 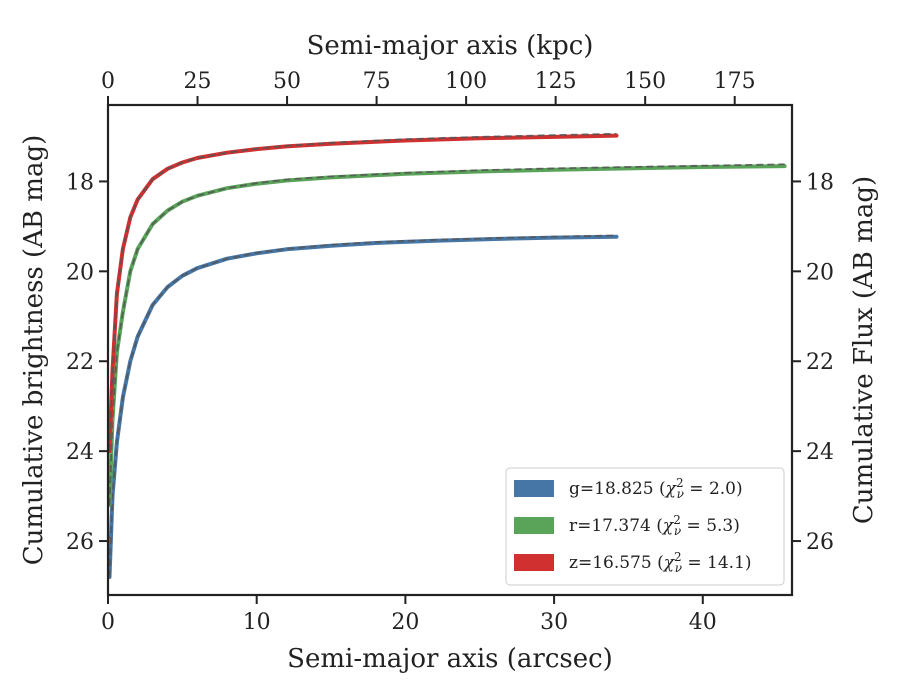 What do you see at coordinates (820, 452) in the screenshot?
I see `right-y-tick-label: 24` at bounding box center [820, 452].